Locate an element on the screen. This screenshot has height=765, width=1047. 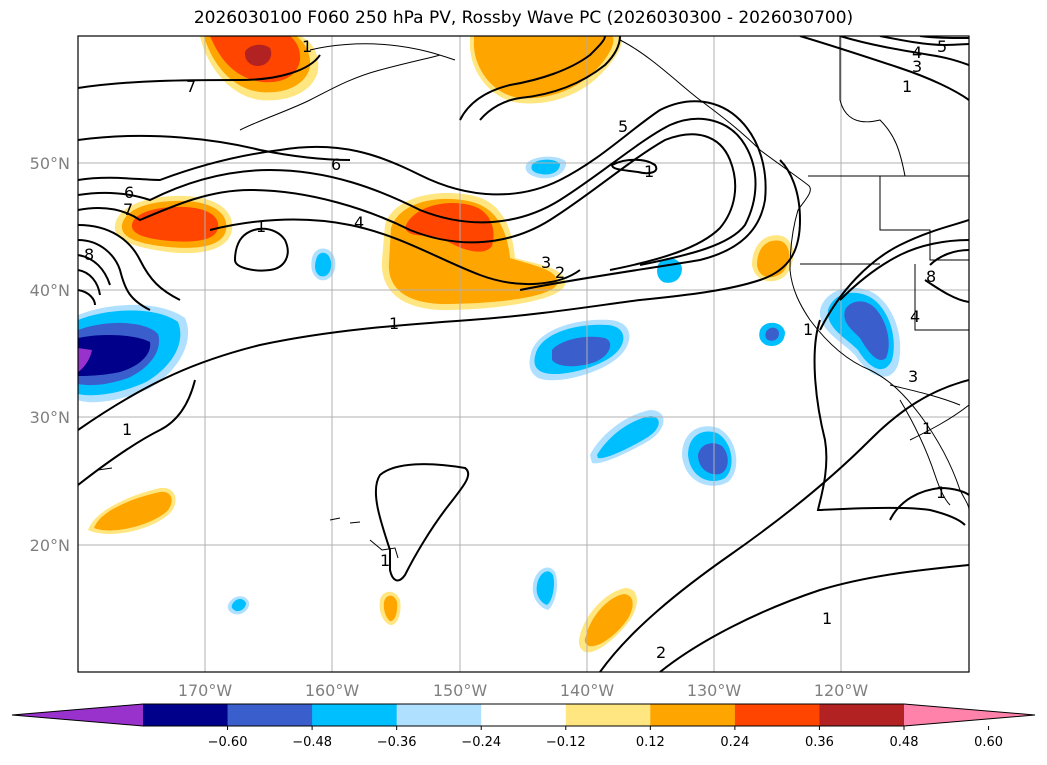
colorbar-tick-label: 0.12 is located at coordinates (650, 742).